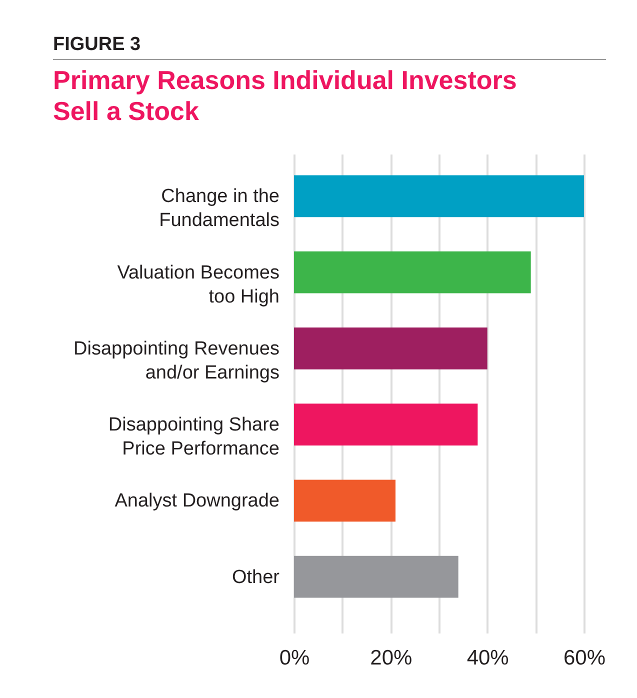 The height and width of the screenshot is (698, 637). What do you see at coordinates (294, 658) in the screenshot?
I see `x-tick-label: 0%` at bounding box center [294, 658].